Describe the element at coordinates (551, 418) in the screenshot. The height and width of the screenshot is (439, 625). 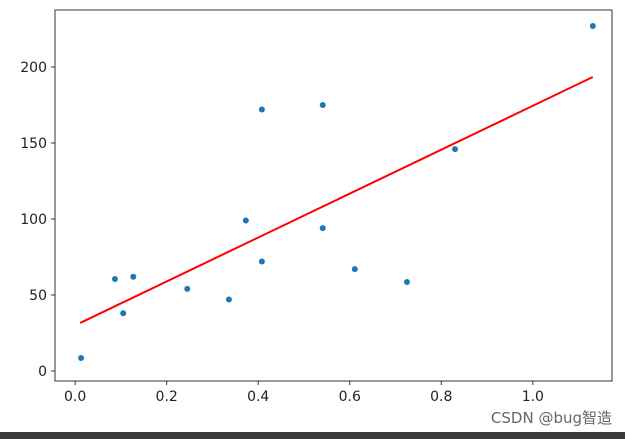
I see `watermark: CSDN @bug智造` at that location.